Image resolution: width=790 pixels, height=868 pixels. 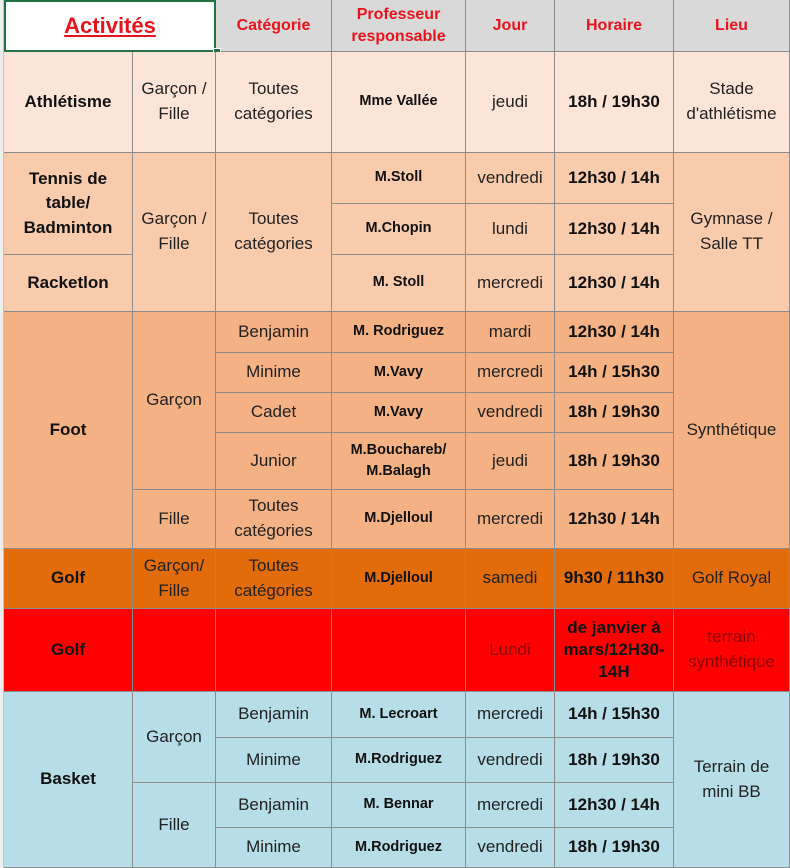 I want to click on header-categorie: Catégorie, so click(x=274, y=26).